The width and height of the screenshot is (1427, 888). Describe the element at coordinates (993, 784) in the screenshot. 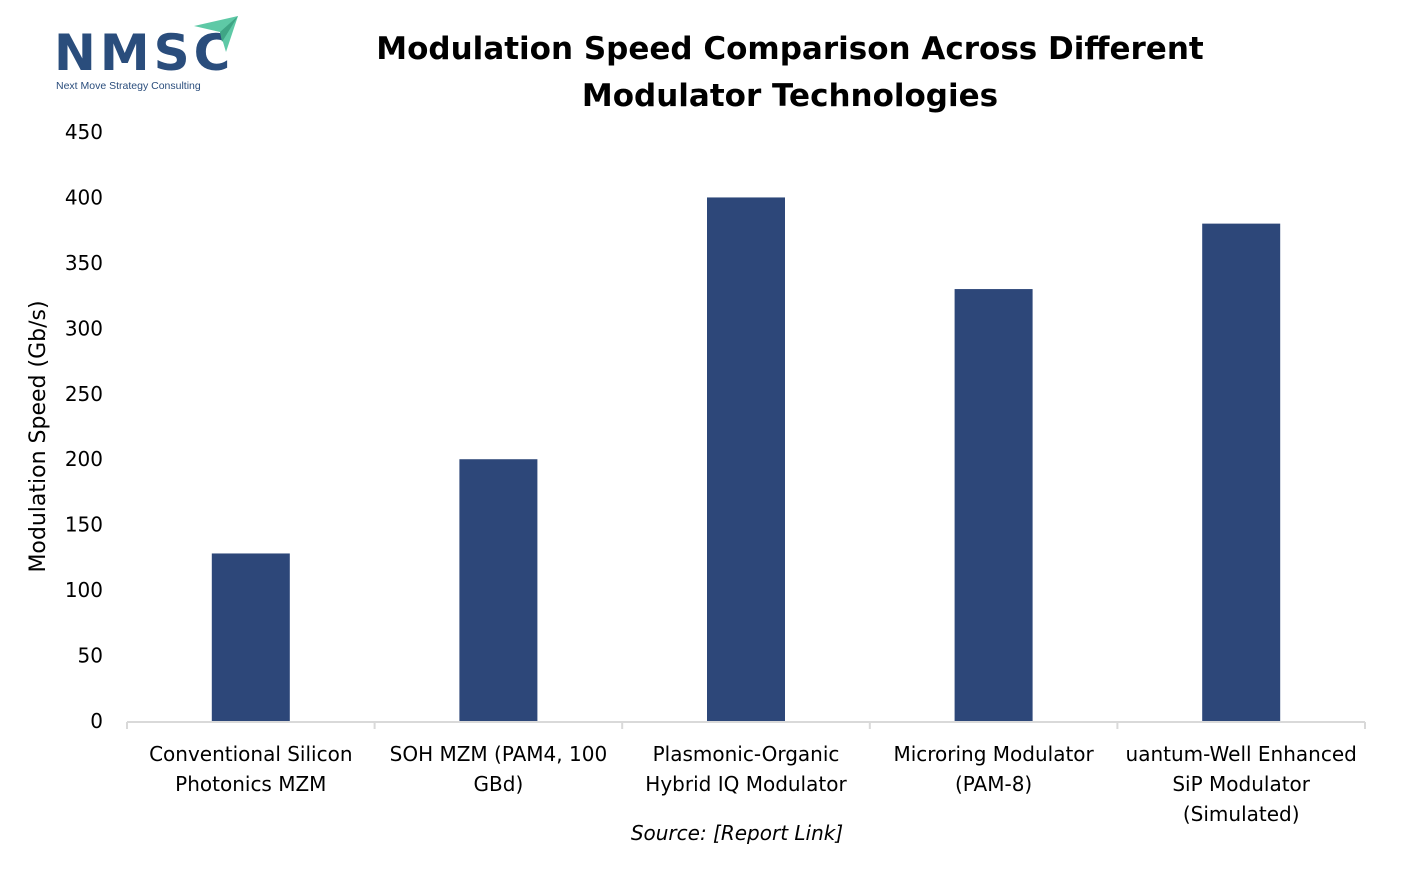

I see `x-tick-label-line: (PAM-8)` at that location.